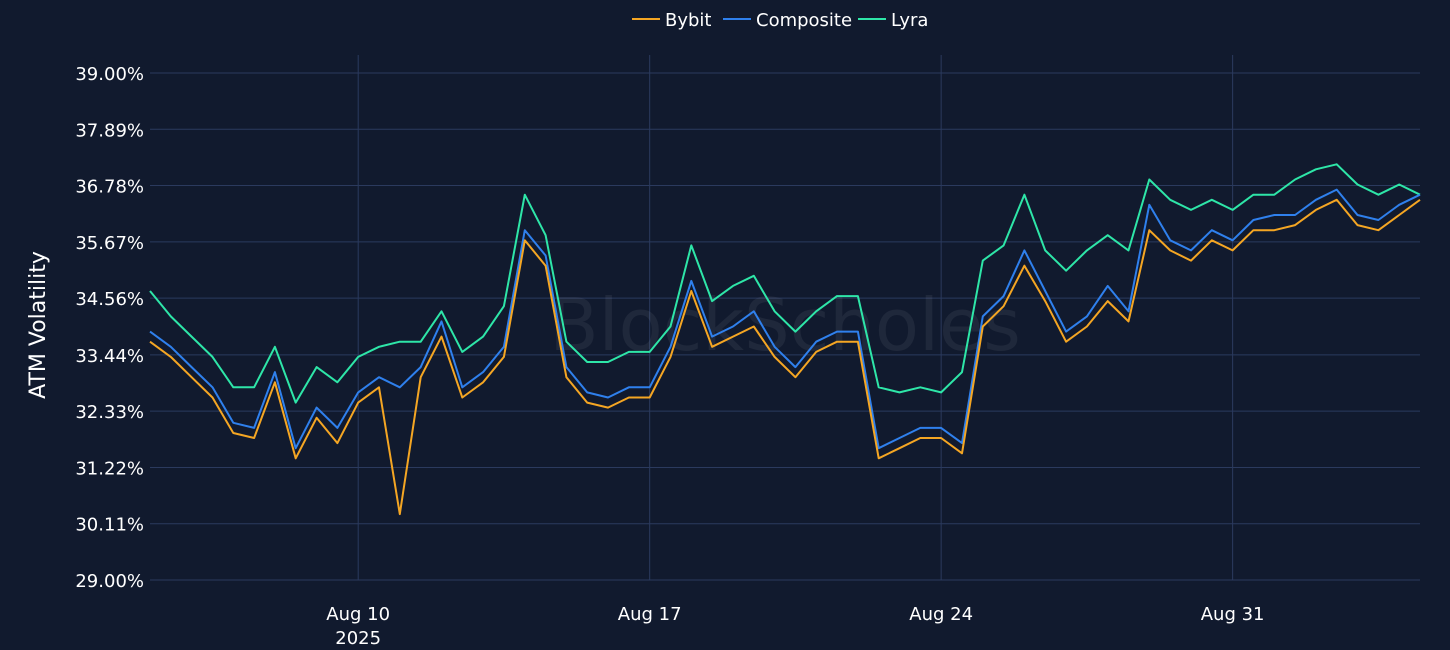  Describe the element at coordinates (804, 20) in the screenshot. I see `legend-label: Composite` at that location.